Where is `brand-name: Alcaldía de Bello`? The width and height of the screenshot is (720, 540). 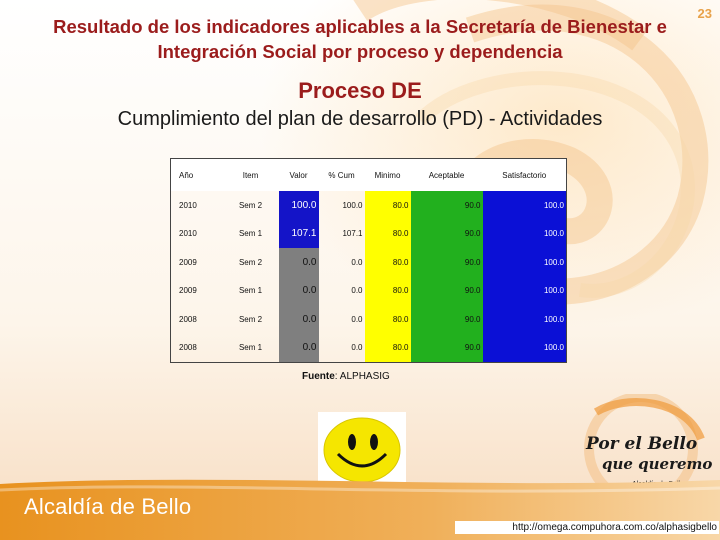 brand-name: Alcaldía de Bello is located at coordinates (108, 506).